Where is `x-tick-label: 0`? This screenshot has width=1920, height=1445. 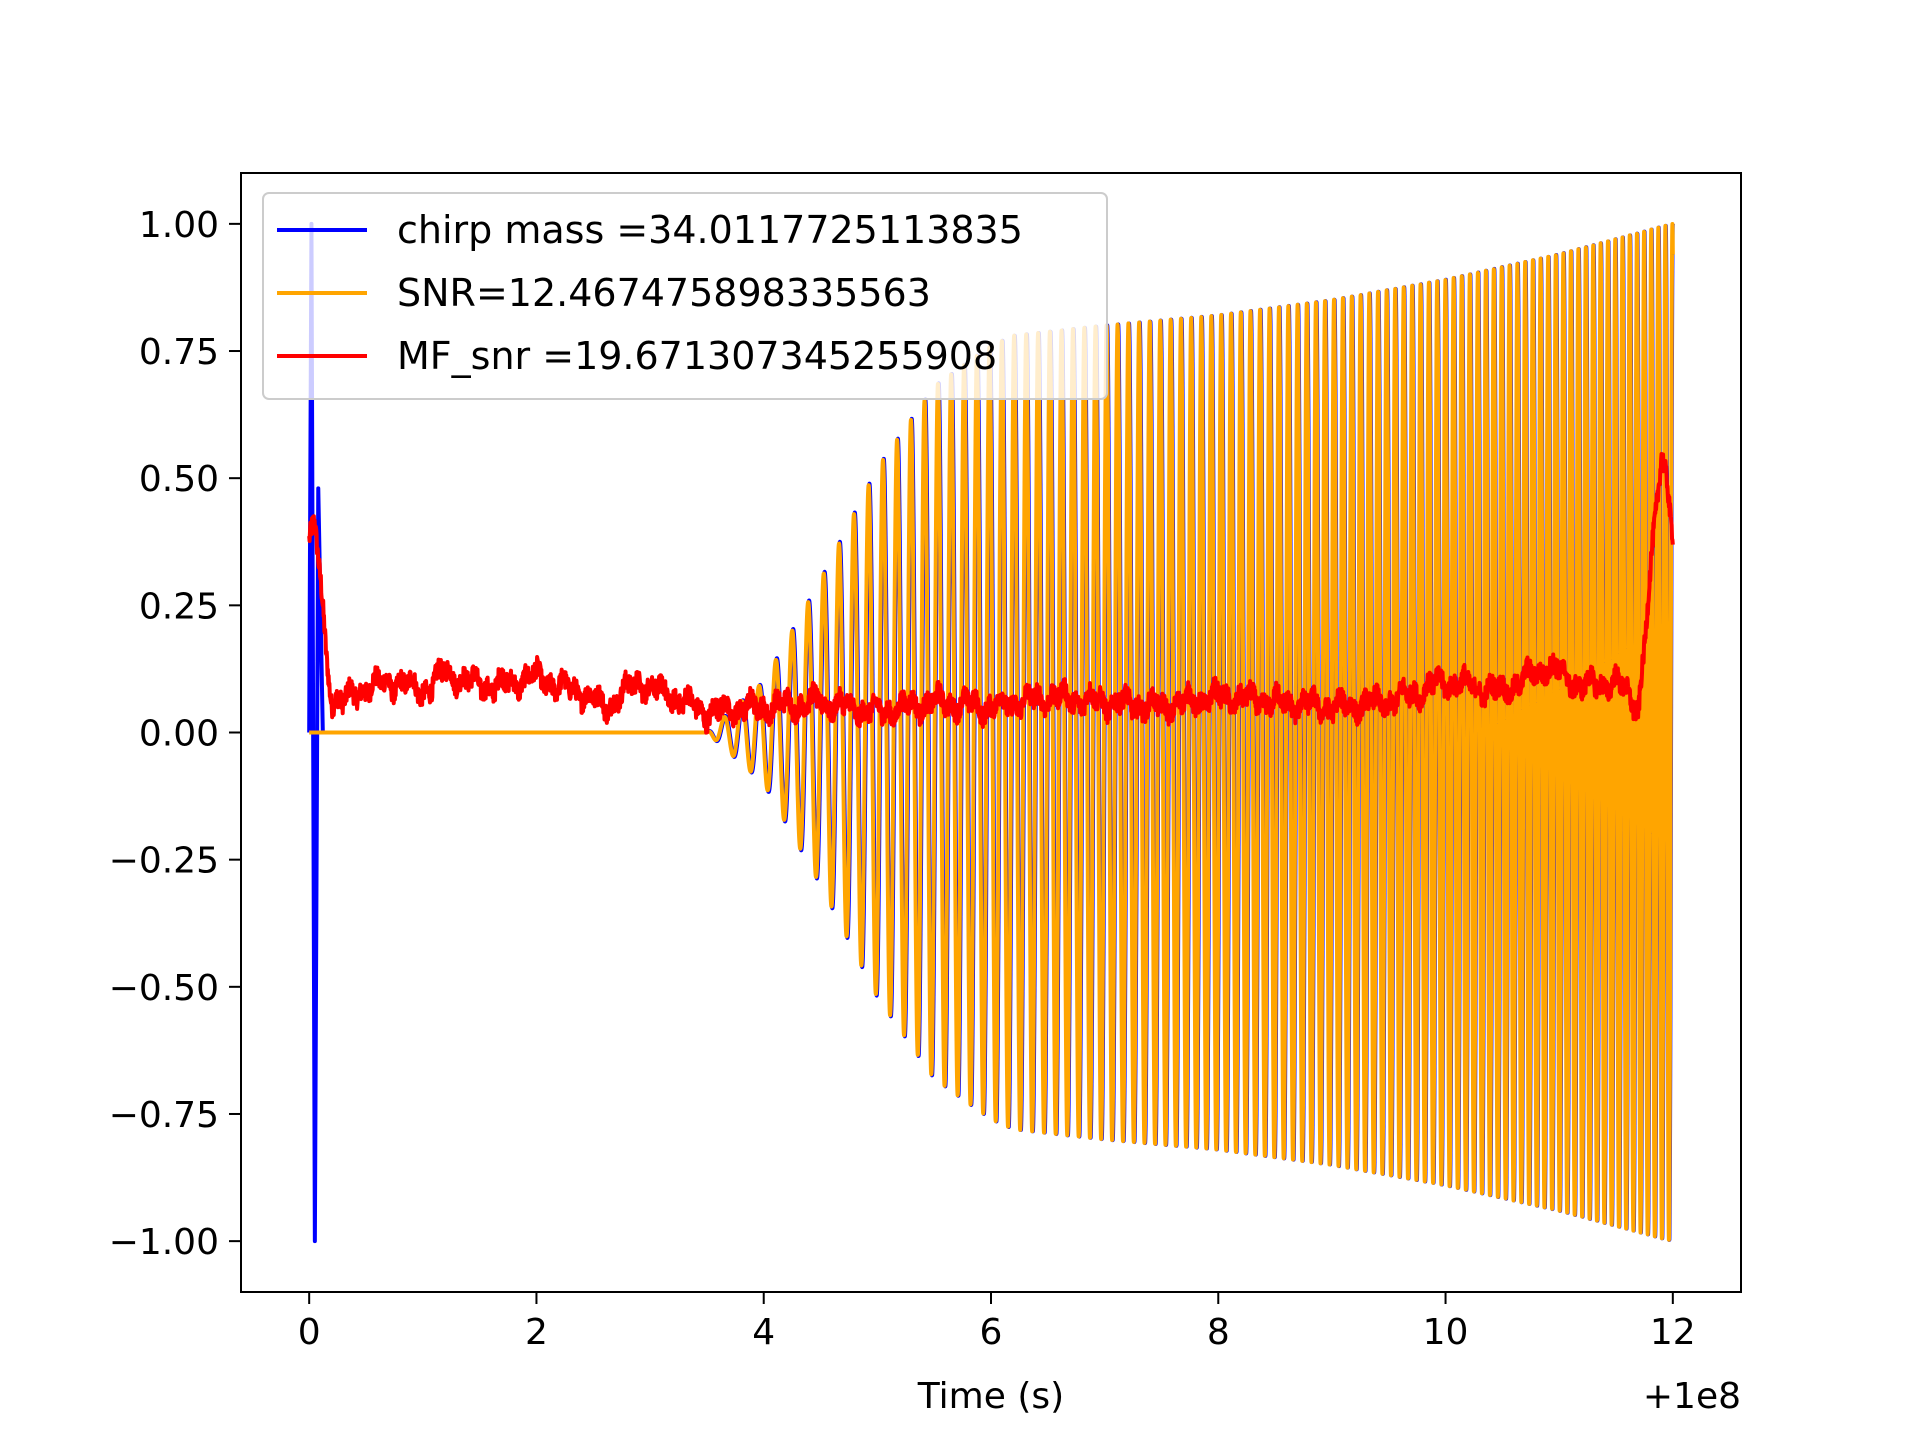 x-tick-label: 0 is located at coordinates (309, 1332).